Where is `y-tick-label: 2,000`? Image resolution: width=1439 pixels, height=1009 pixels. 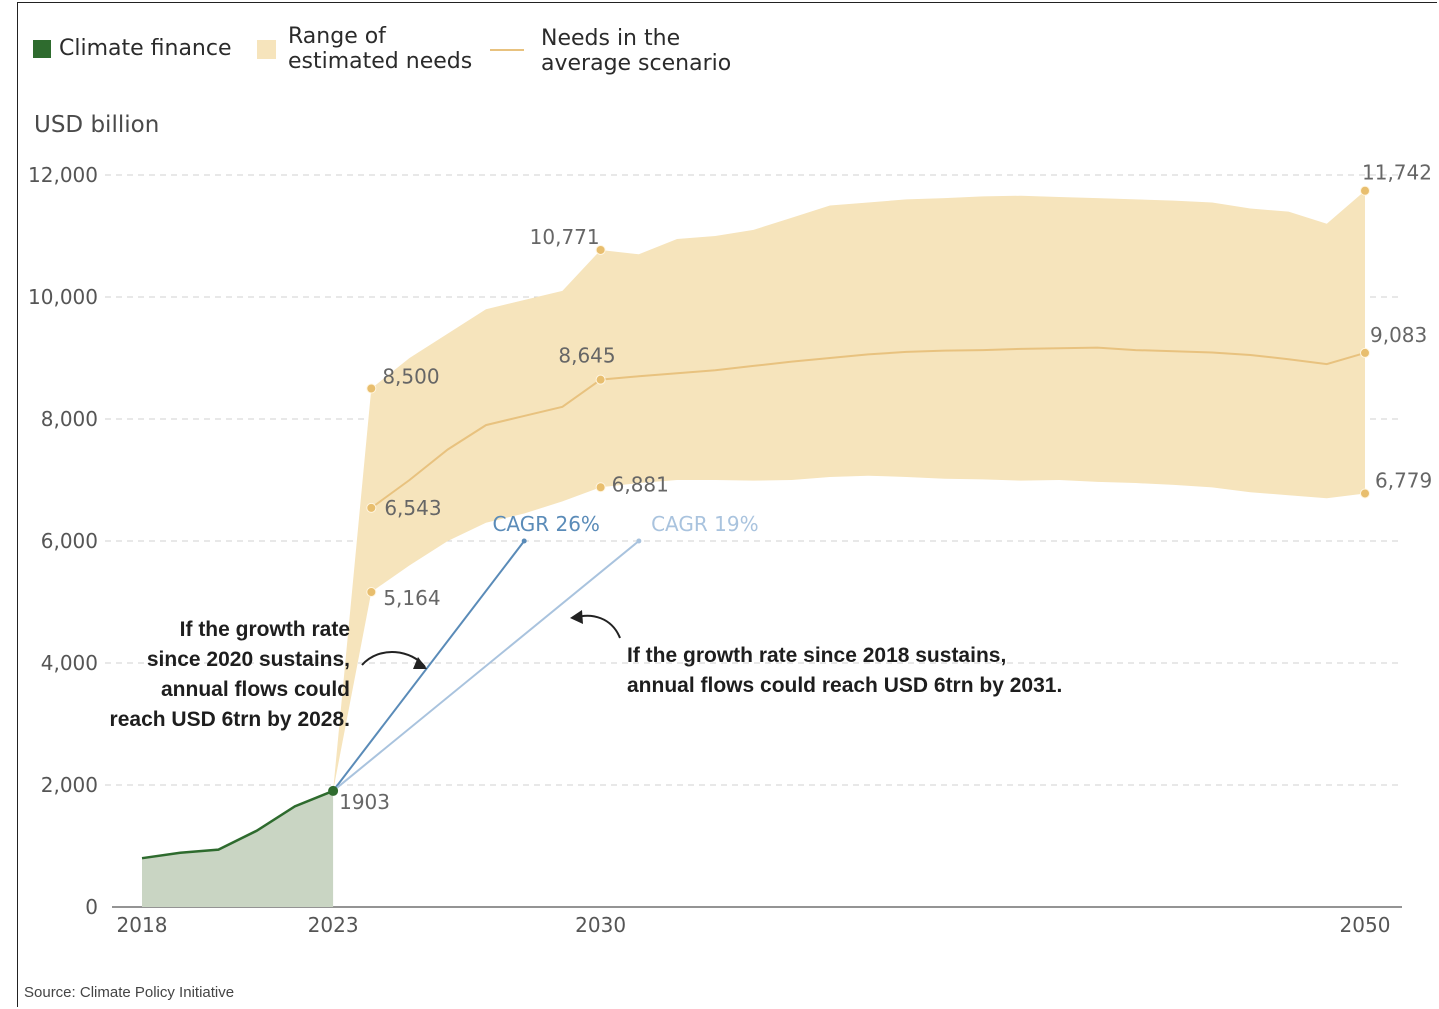
y-tick-label: 2,000 is located at coordinates (69, 785).